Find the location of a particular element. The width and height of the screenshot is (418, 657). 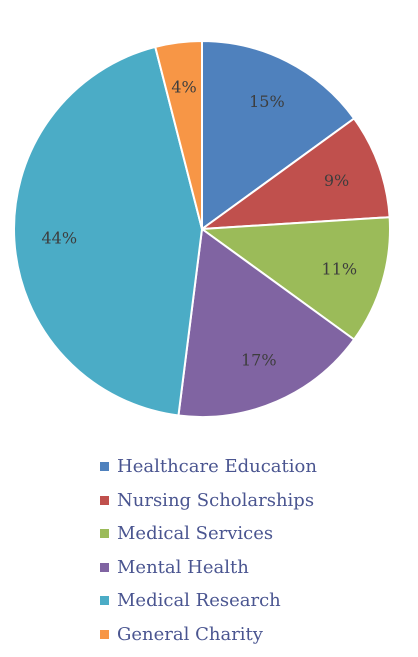

legend-swatch-general-charity is located at coordinates (104, 634).